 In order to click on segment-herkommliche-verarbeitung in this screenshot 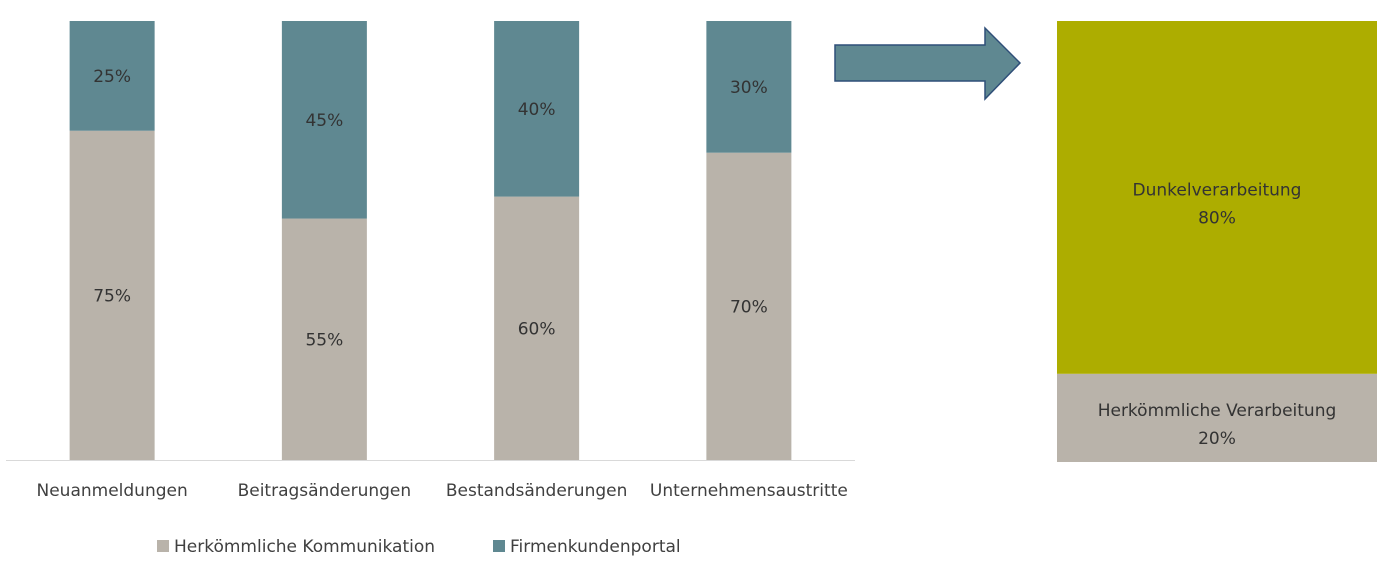, I will do `click(1217, 417)`.